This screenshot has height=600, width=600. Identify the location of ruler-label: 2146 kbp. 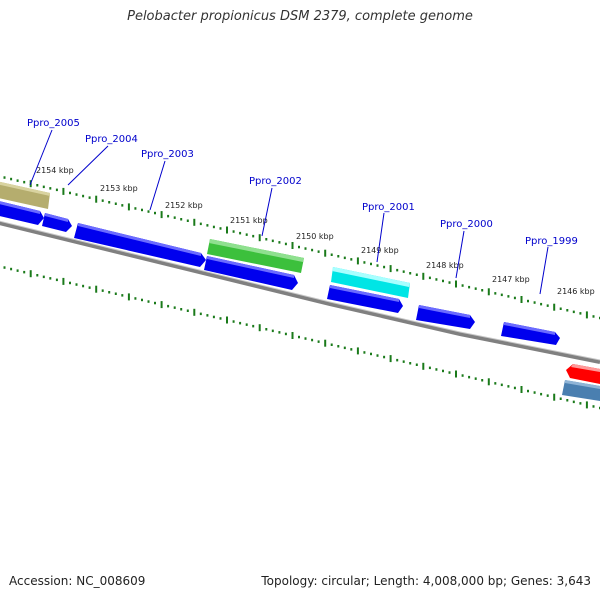
(576, 291).